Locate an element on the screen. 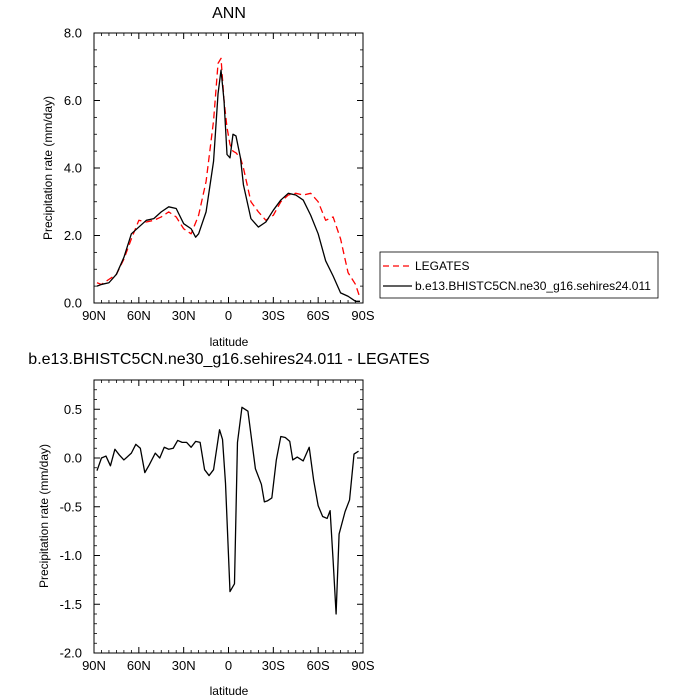 This screenshot has width=700, height=700. bottom-y-tick-label: -1.5 is located at coordinates (71, 604).